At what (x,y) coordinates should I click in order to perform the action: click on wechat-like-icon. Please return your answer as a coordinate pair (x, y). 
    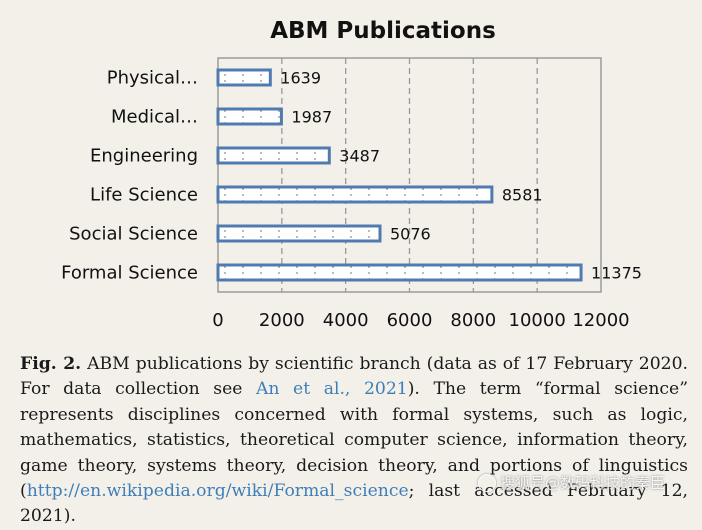
    Looking at the image, I should click on (487, 482).